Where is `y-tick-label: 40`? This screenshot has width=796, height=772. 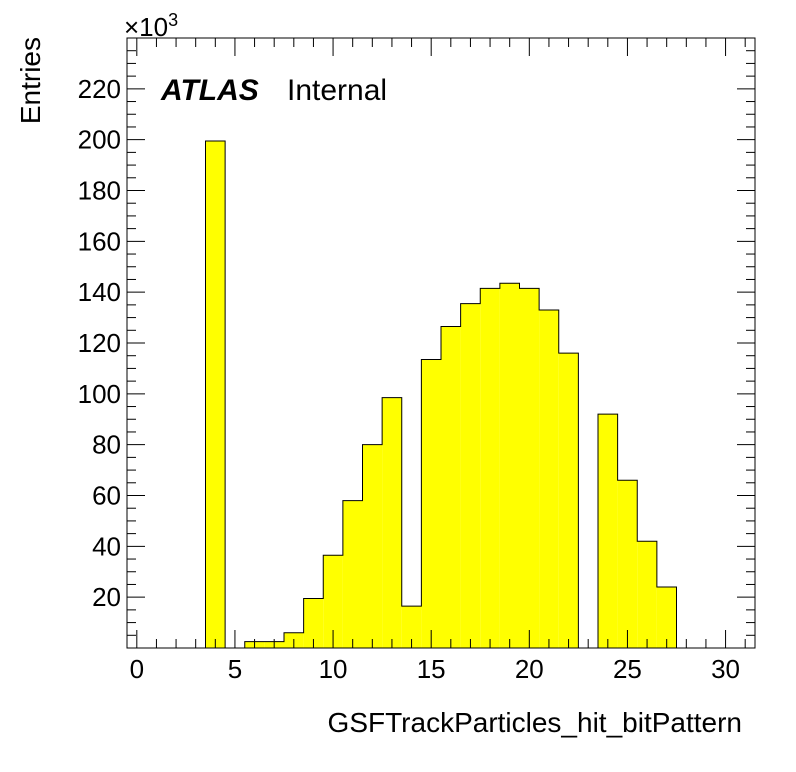 y-tick-label: 40 is located at coordinates (106, 546).